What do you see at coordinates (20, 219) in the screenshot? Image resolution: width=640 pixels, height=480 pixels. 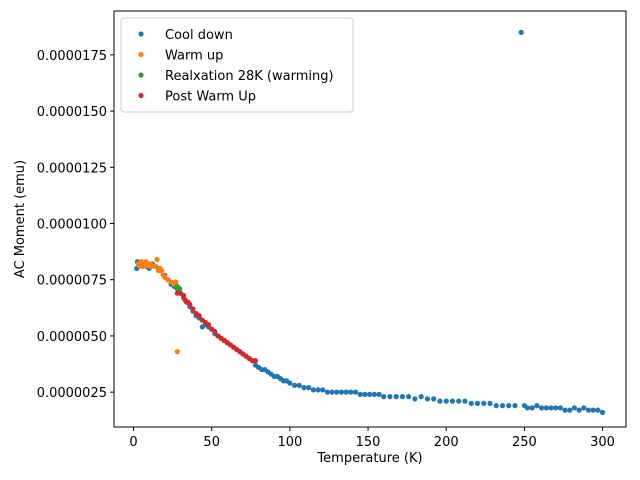 I see `y-axis-label: AC Moment (emu)` at bounding box center [20, 219].